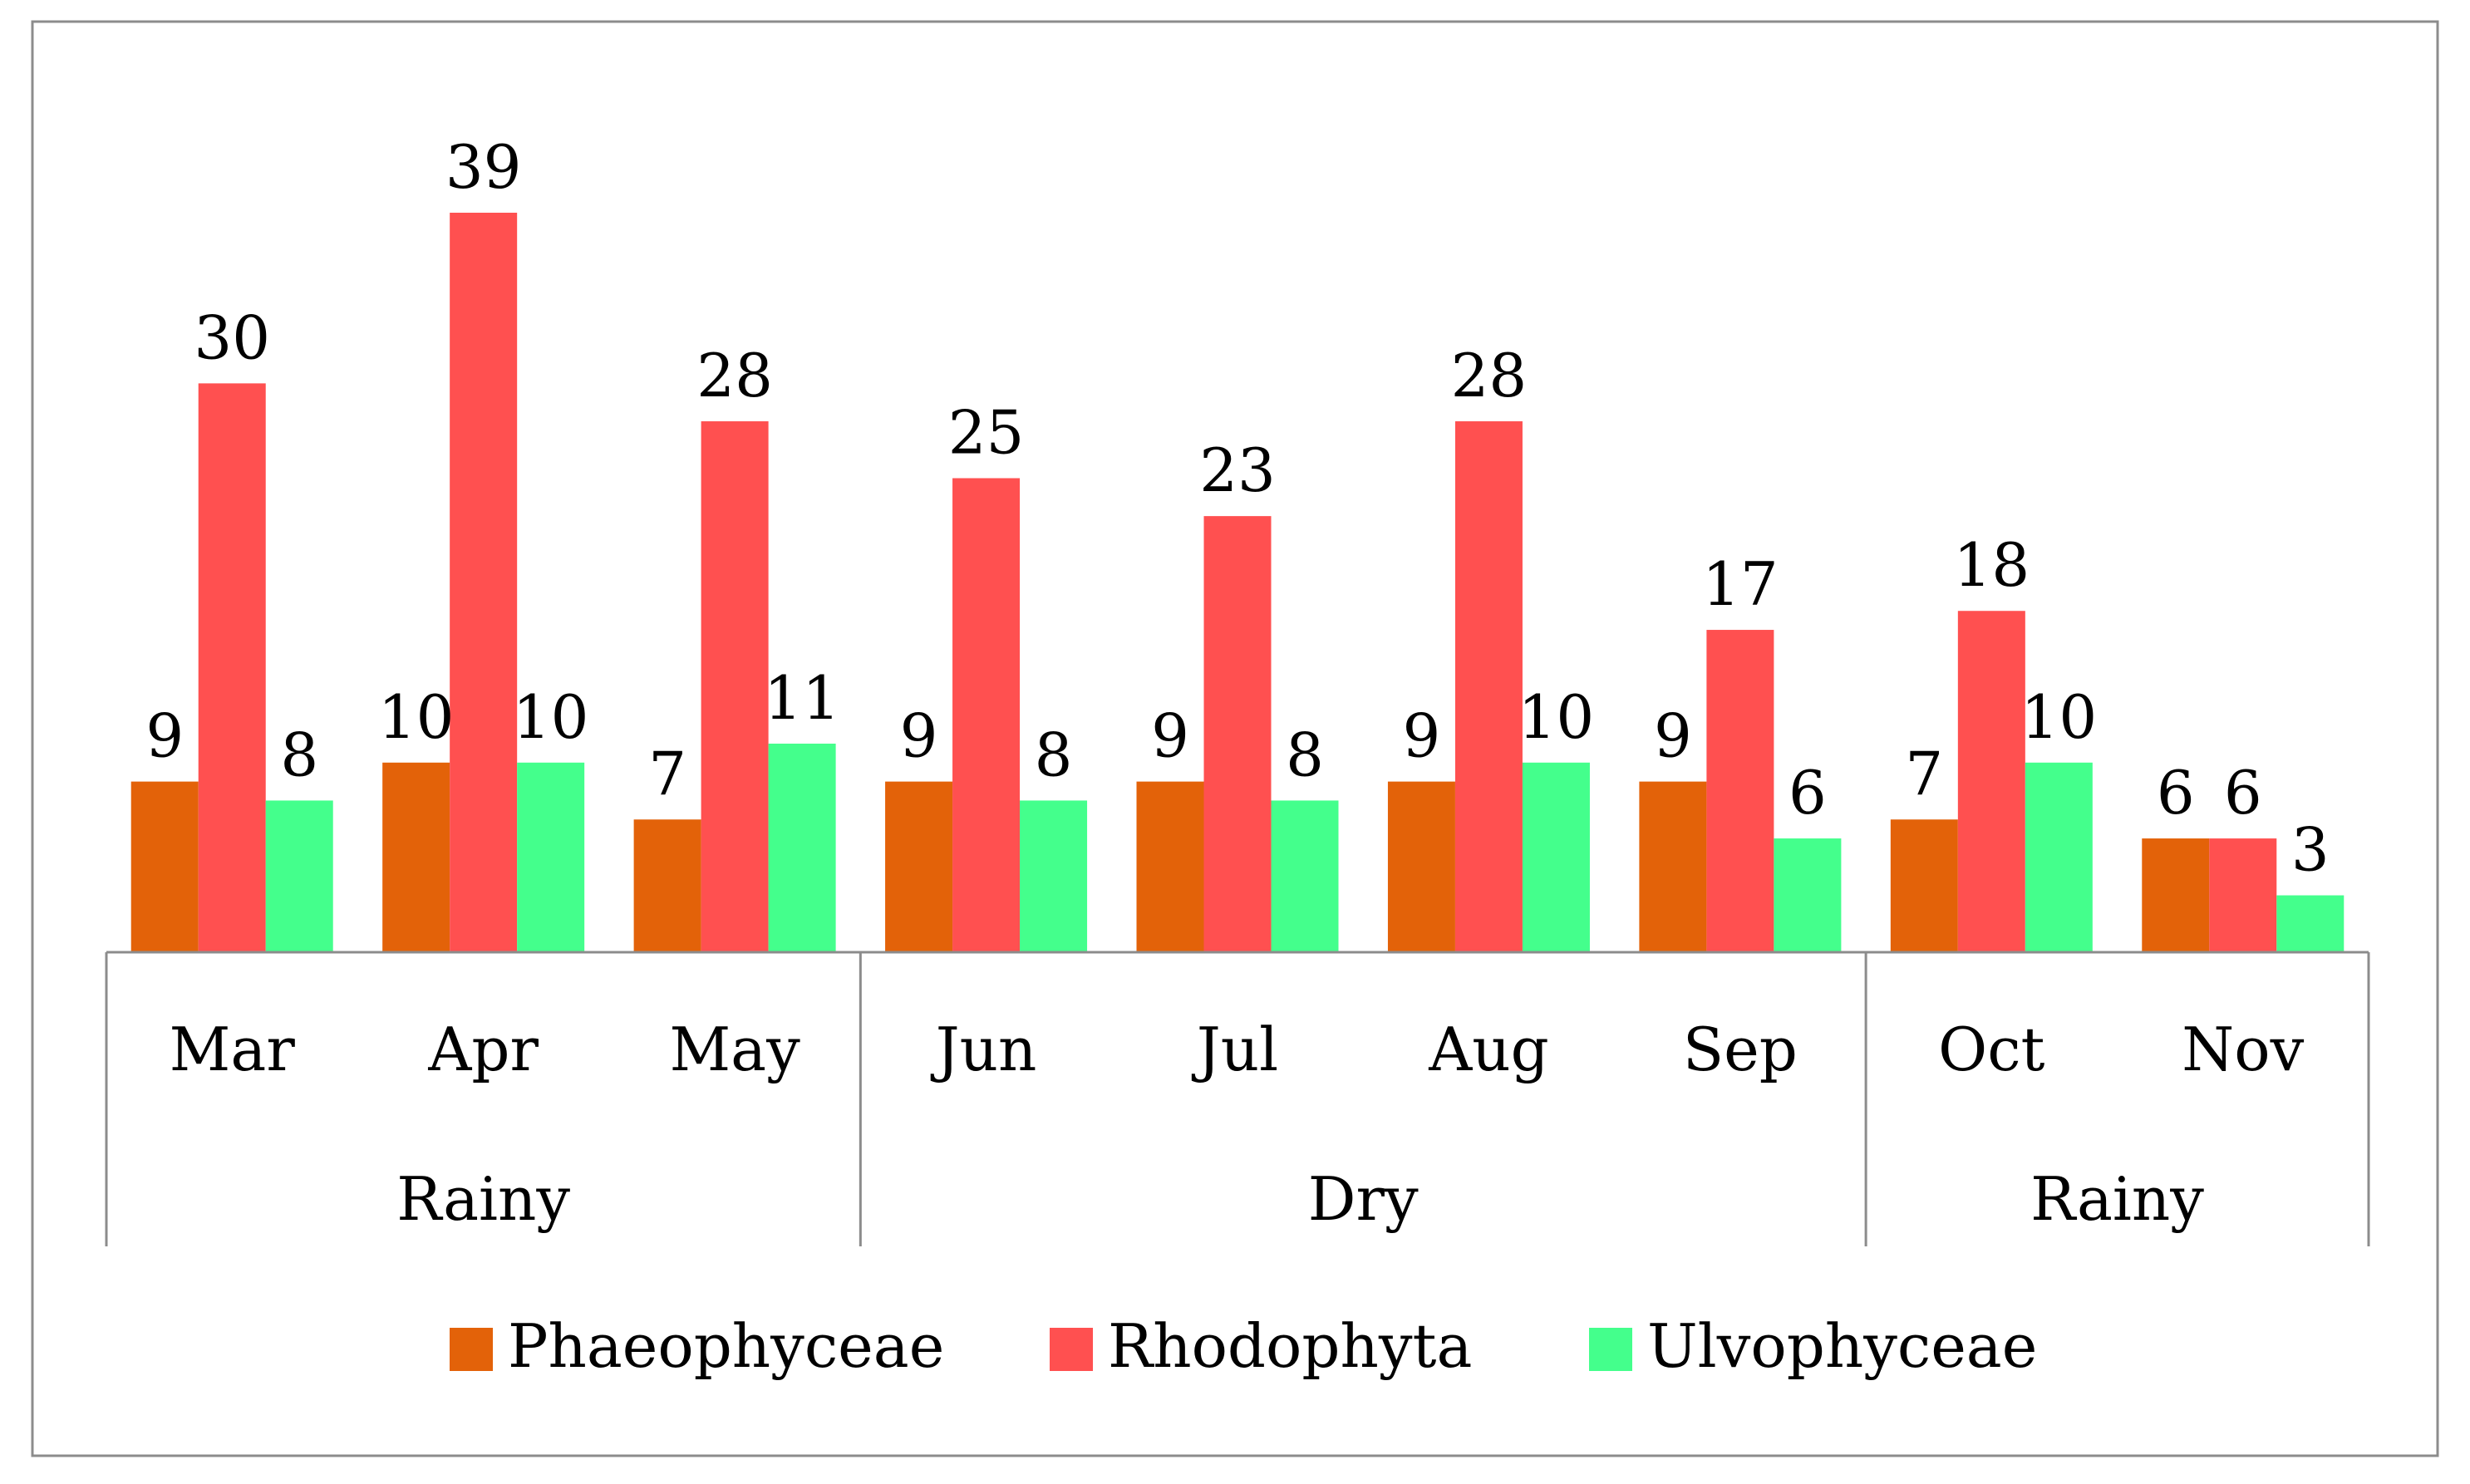  I want to click on bar-ulvophyceae-may, so click(802, 847).